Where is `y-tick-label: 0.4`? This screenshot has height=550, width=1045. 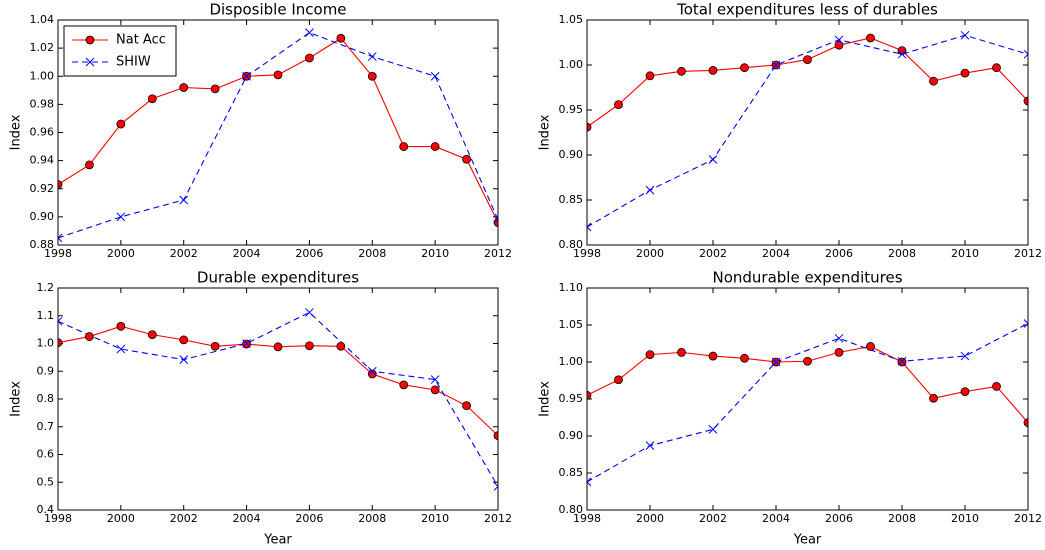 y-tick-label: 0.4 is located at coordinates (46, 509).